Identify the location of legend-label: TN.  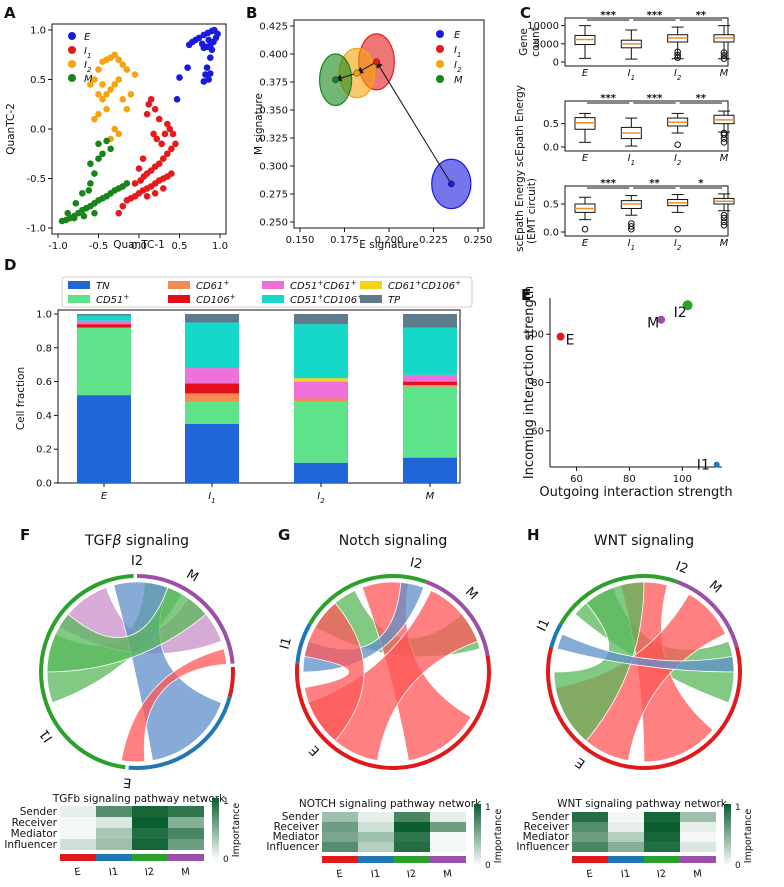
(103, 286).